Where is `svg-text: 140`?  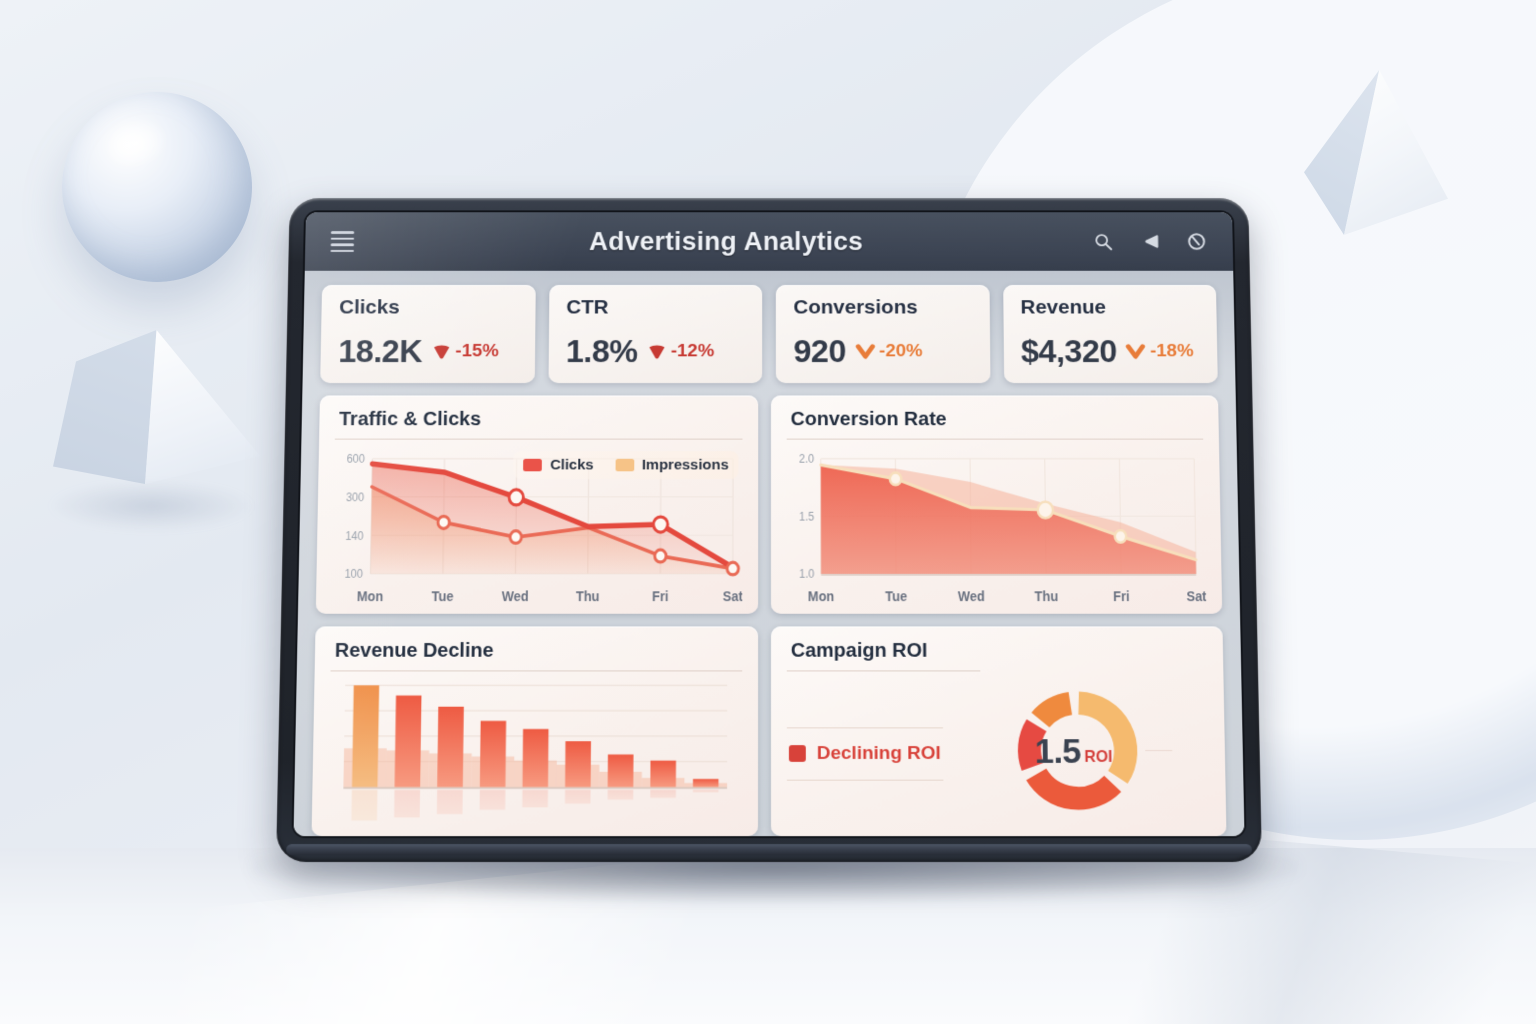 svg-text: 140 is located at coordinates (354, 536).